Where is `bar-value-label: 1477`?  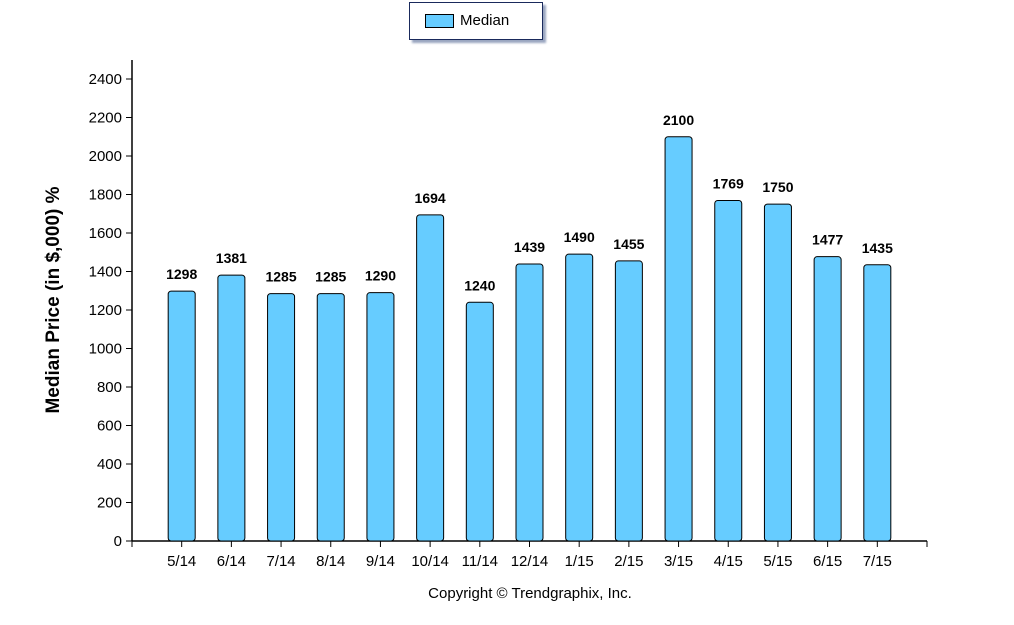
bar-value-label: 1477 is located at coordinates (827, 240).